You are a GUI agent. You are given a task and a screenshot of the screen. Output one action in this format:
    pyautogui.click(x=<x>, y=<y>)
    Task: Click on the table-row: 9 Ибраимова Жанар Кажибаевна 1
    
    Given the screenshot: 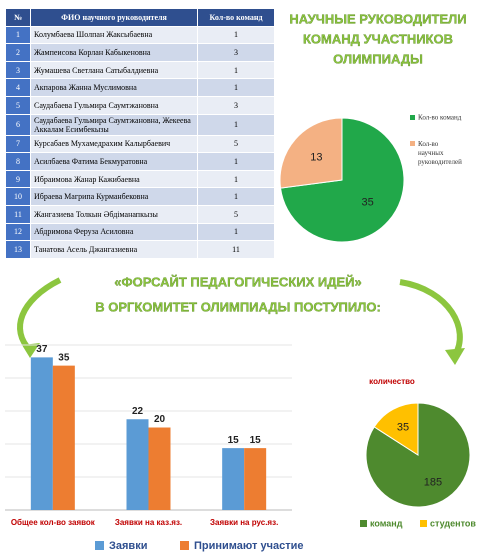 What is the action you would take?
    pyautogui.click(x=140, y=179)
    